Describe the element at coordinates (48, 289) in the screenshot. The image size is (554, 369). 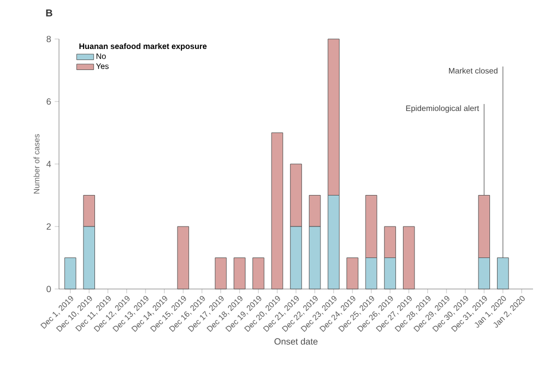
I see `y-tick-label: 0` at that location.